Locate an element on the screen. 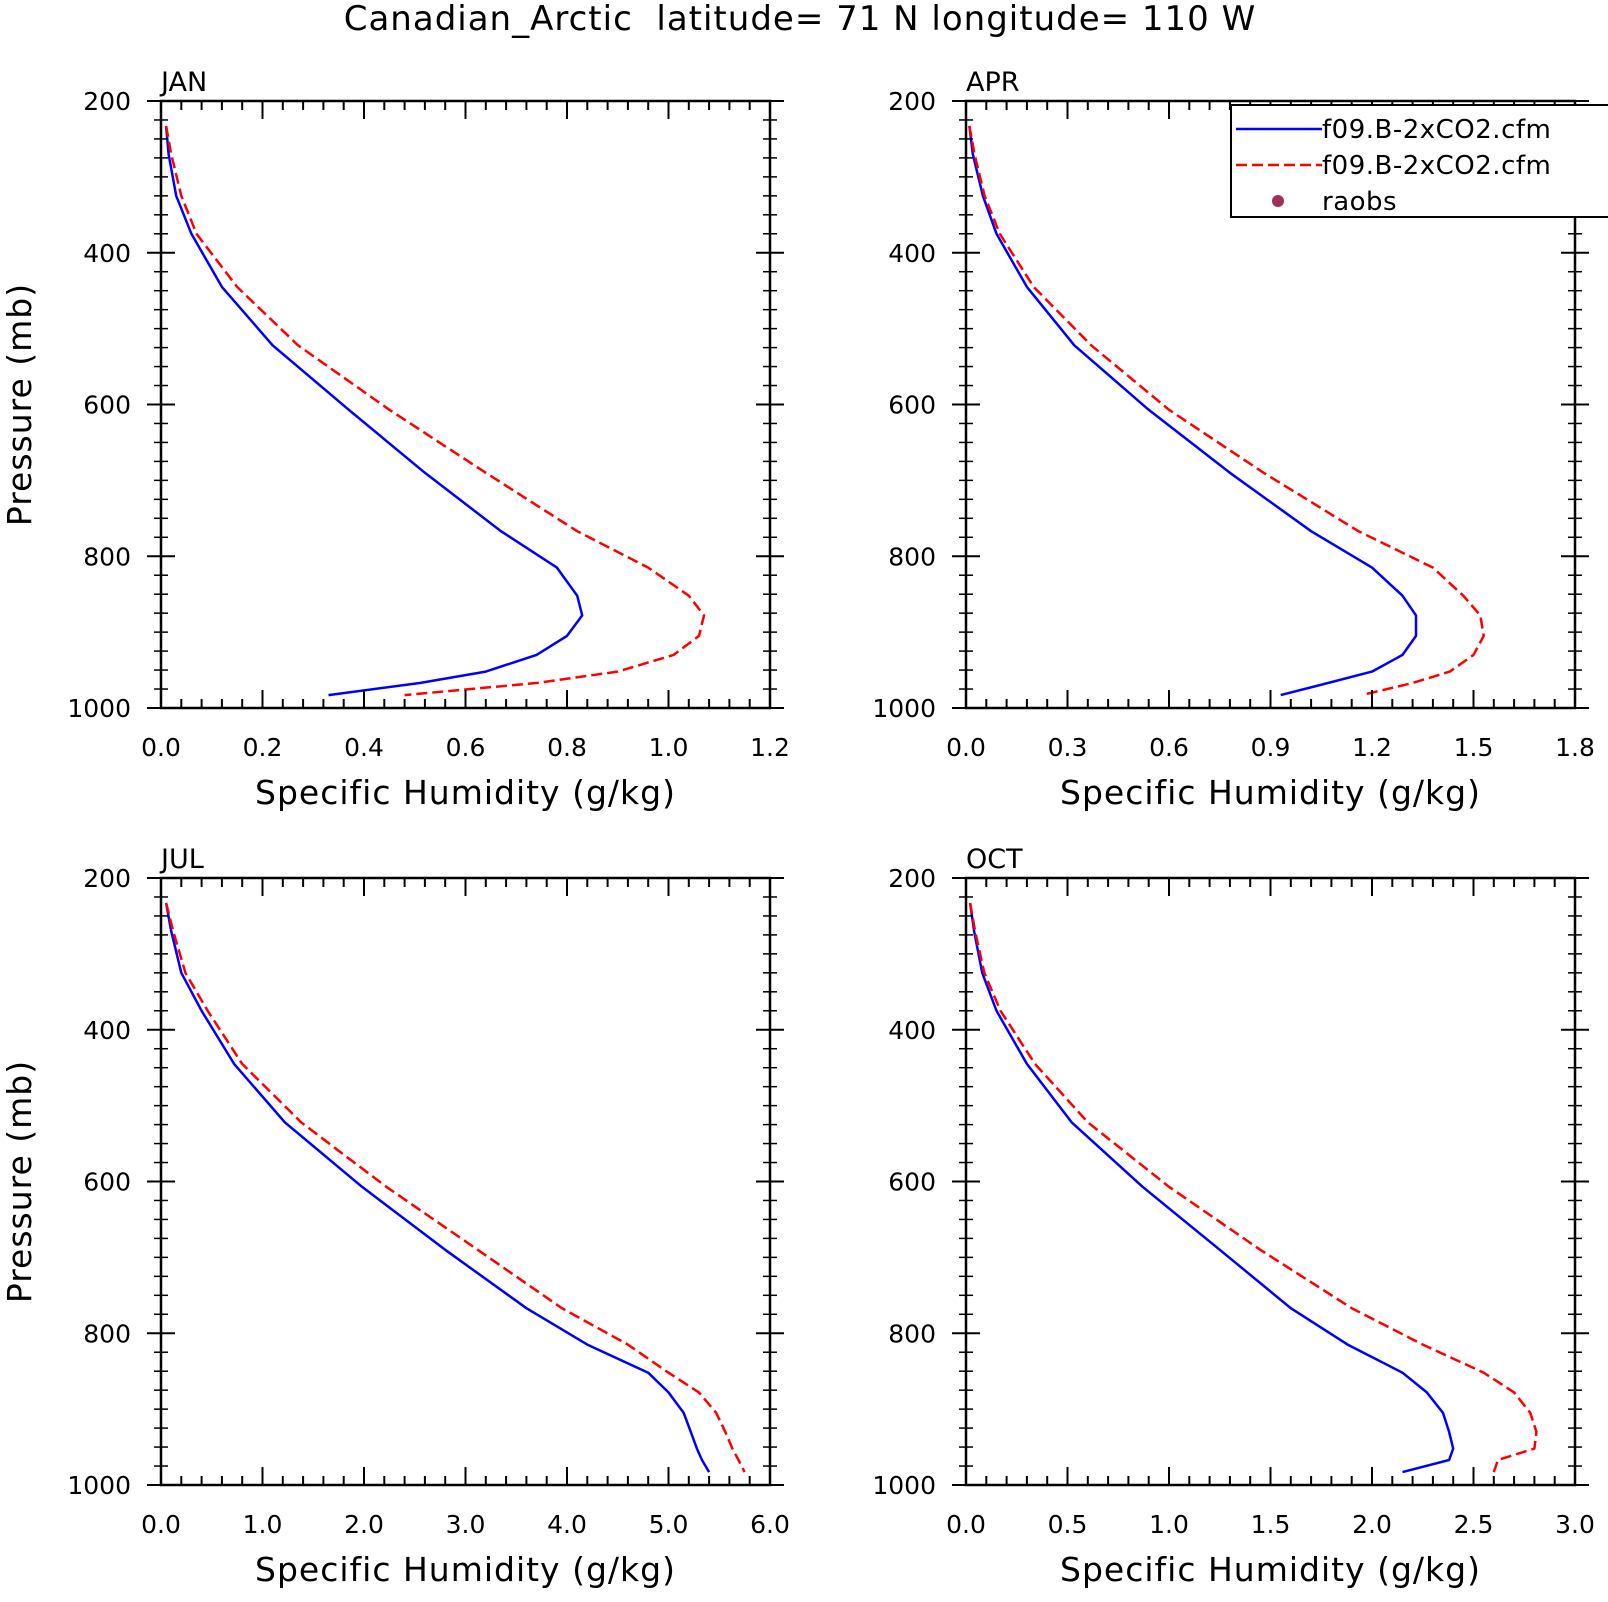 This screenshot has height=1602, width=1608. legend-marker is located at coordinates (1278, 201).